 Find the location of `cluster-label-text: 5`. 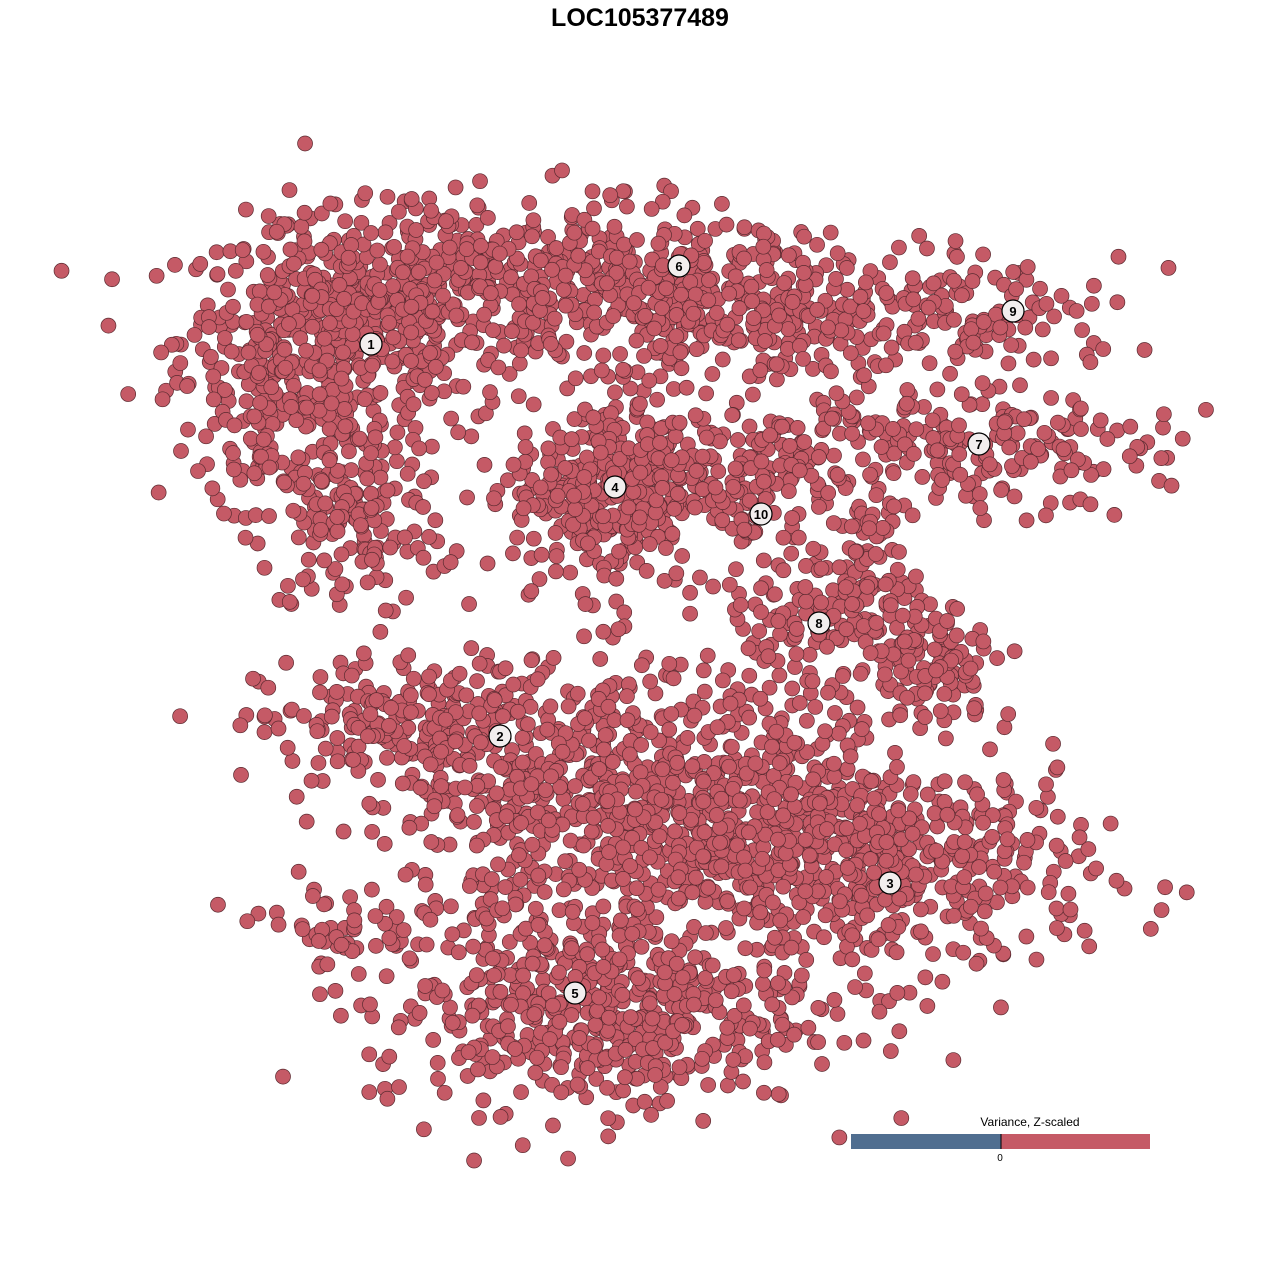

cluster-label-text: 5 is located at coordinates (574, 993).